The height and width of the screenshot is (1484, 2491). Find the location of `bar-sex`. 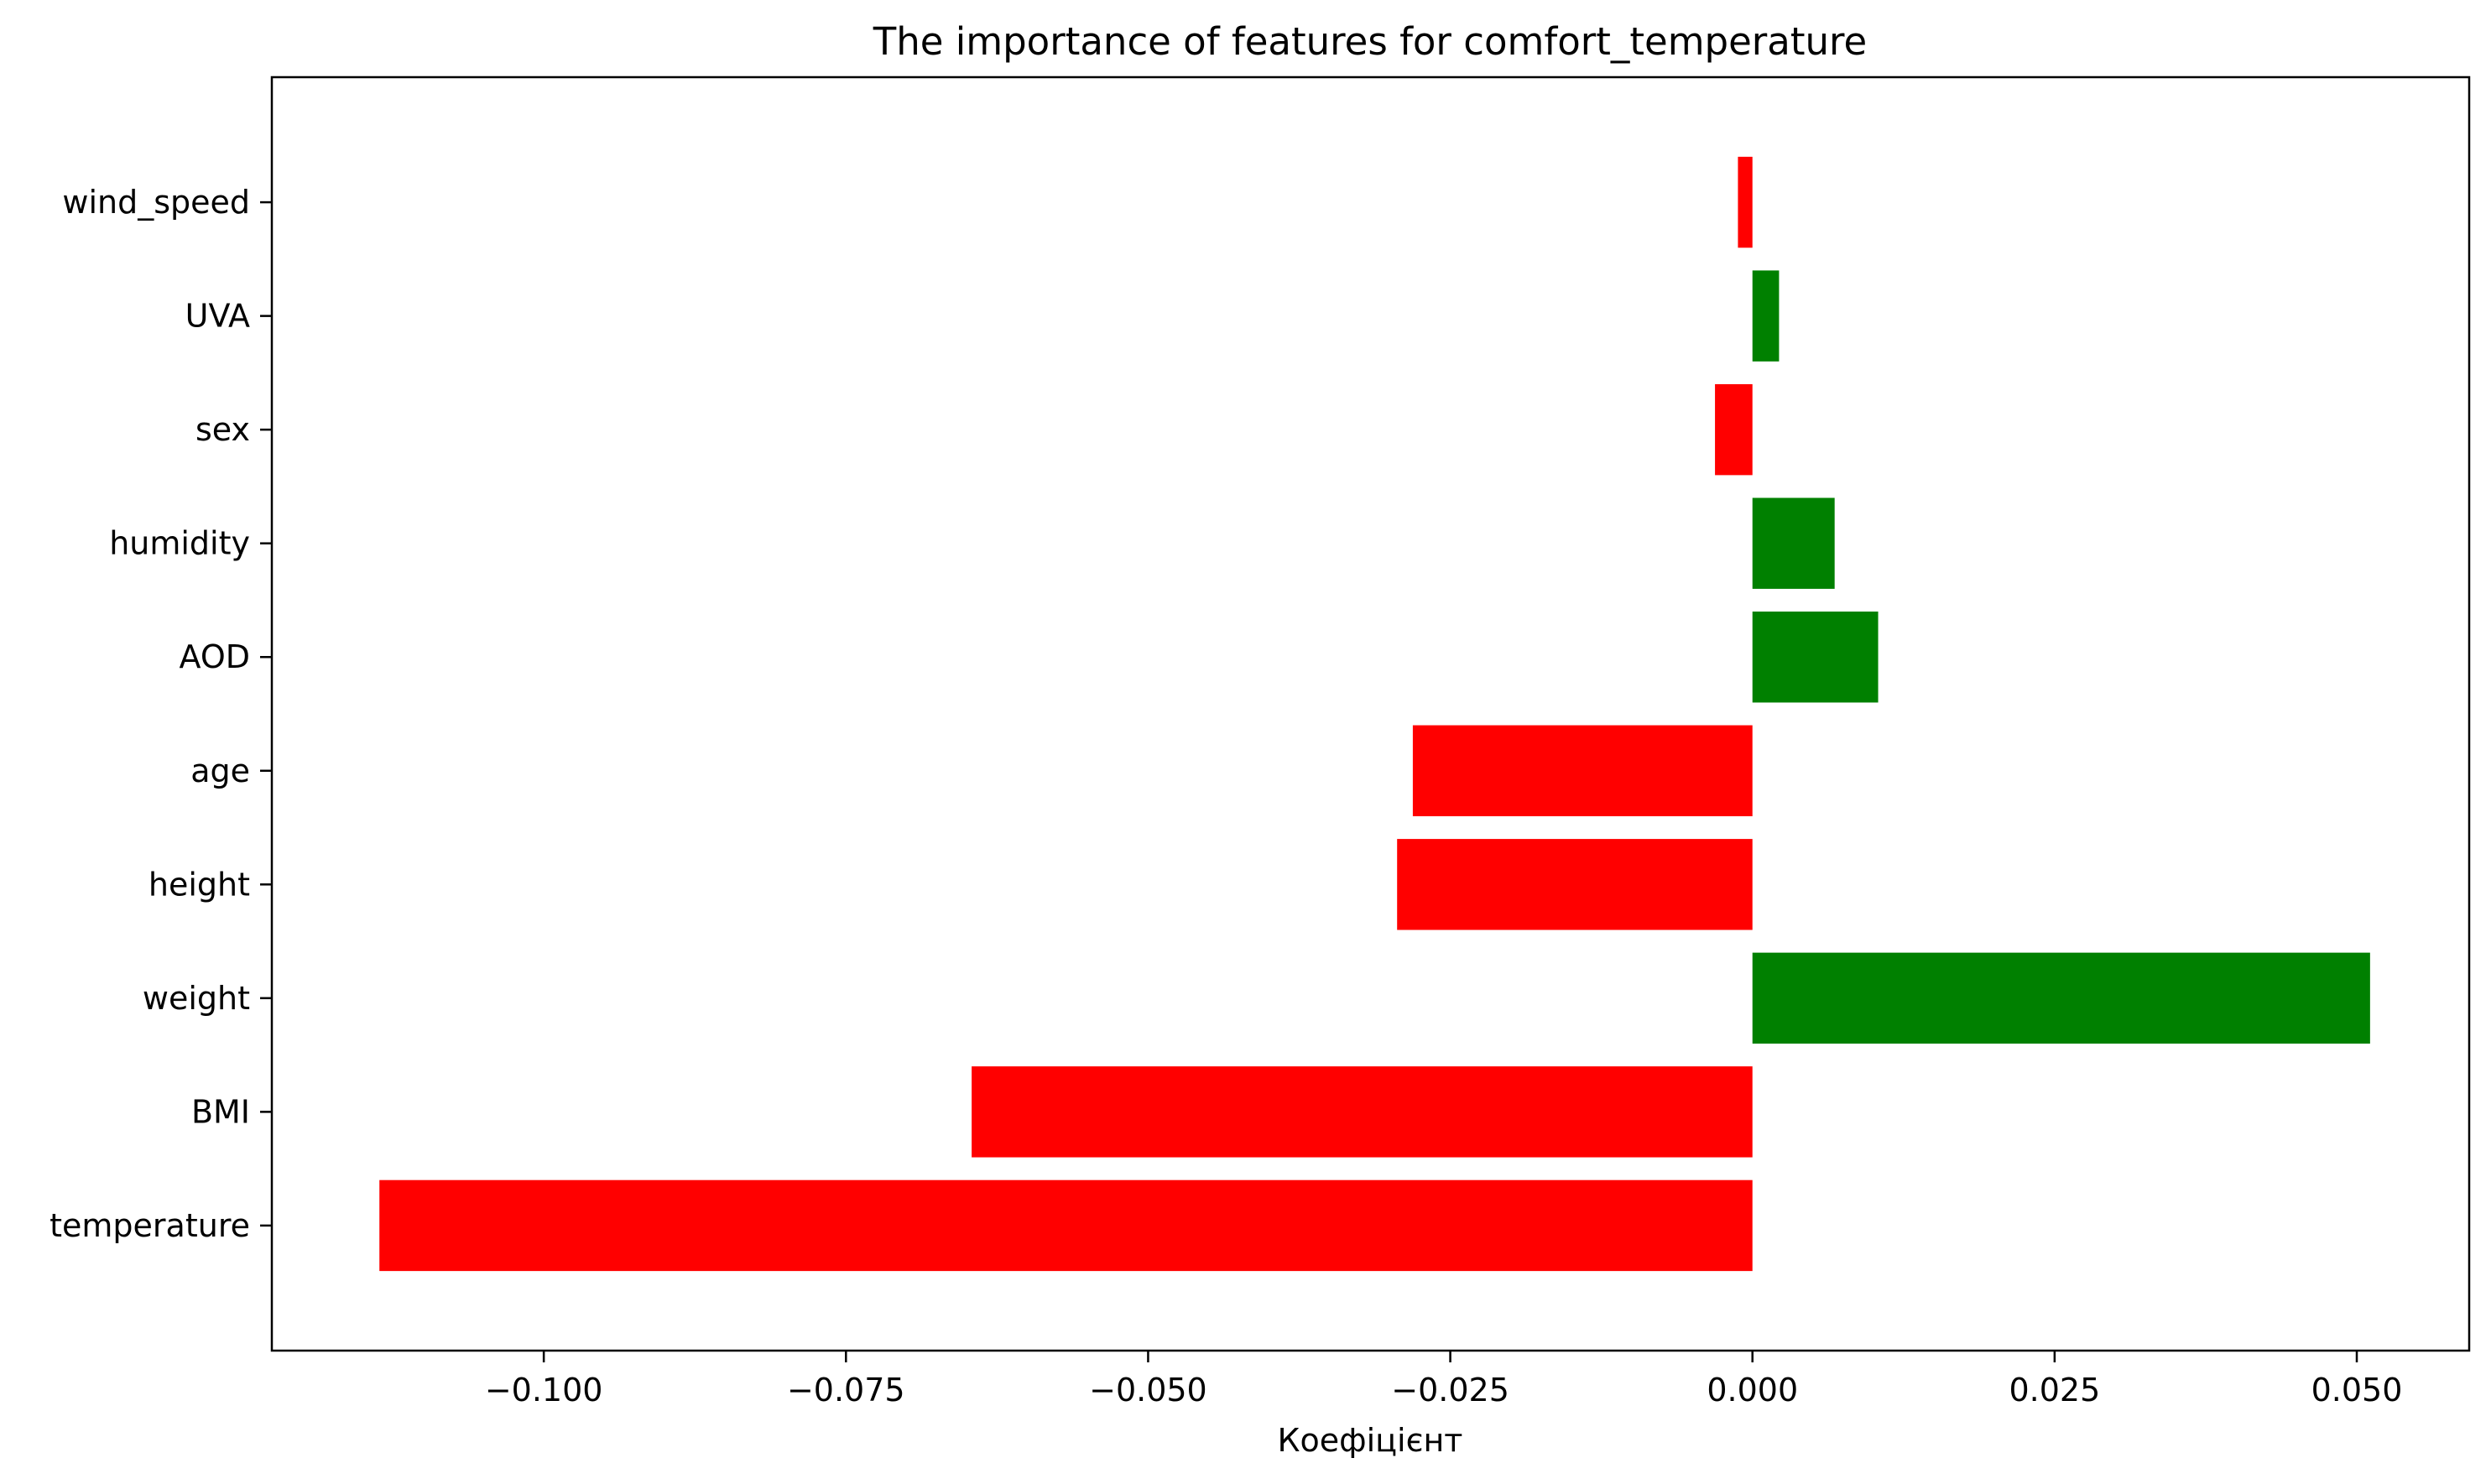

bar-sex is located at coordinates (1734, 429).